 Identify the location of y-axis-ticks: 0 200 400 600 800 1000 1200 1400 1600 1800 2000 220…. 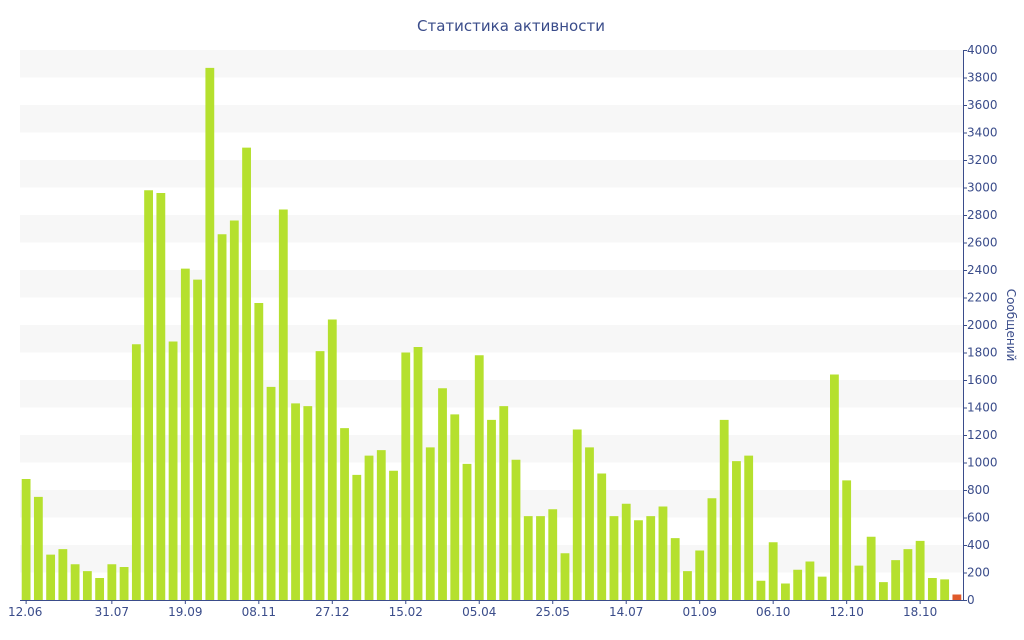
(980, 325).